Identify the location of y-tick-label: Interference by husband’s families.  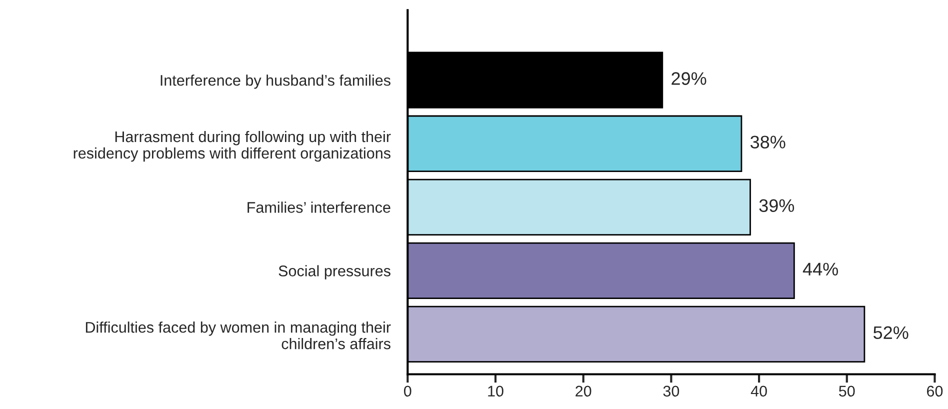
(275, 81).